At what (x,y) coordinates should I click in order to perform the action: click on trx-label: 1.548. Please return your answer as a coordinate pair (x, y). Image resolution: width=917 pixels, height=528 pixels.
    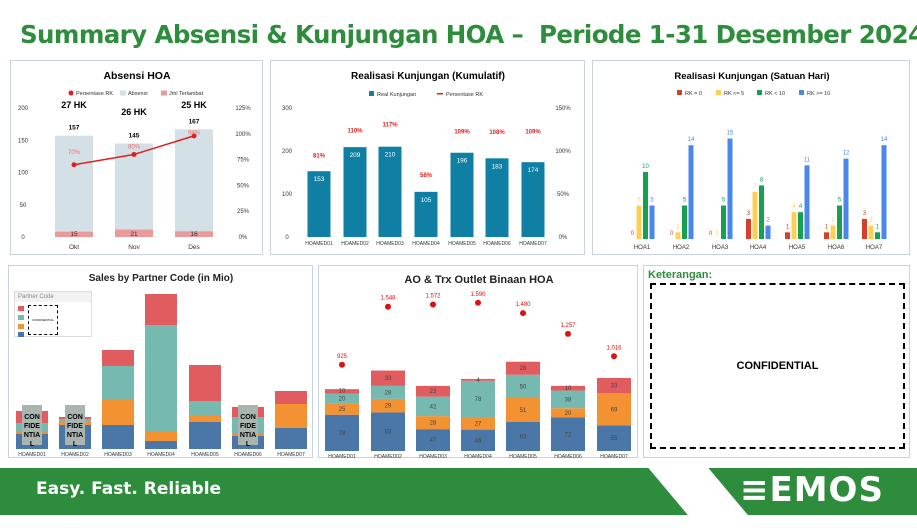
    Looking at the image, I should click on (388, 299).